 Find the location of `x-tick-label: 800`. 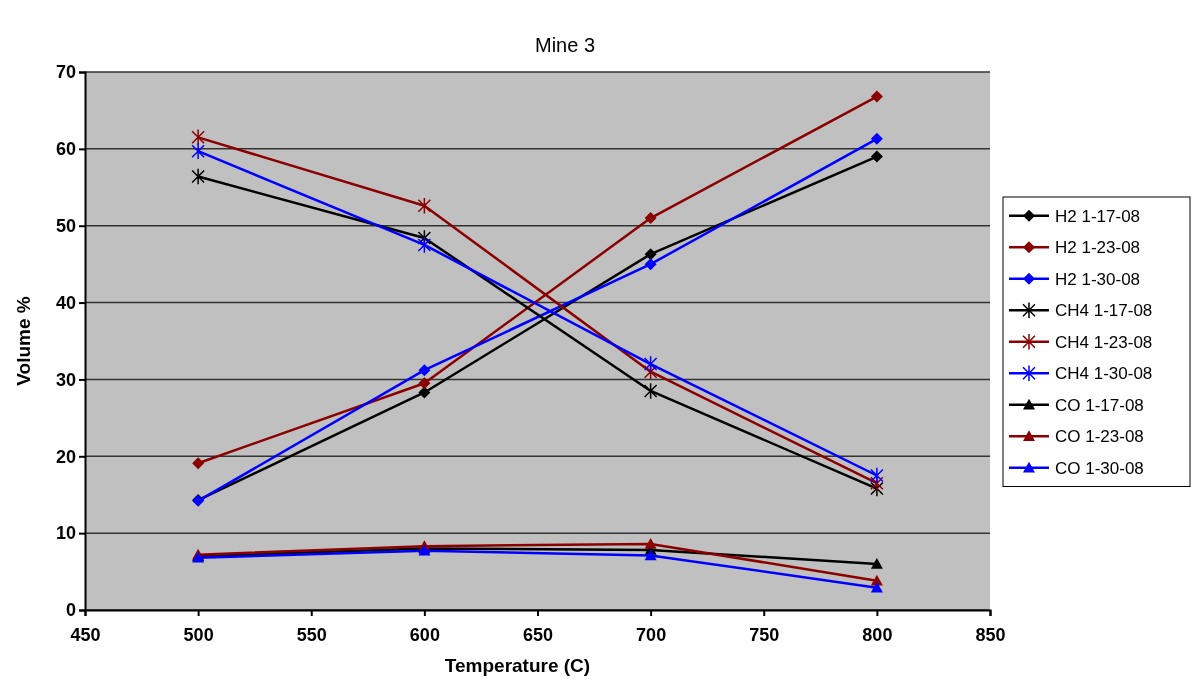

x-tick-label: 800 is located at coordinates (877, 634).